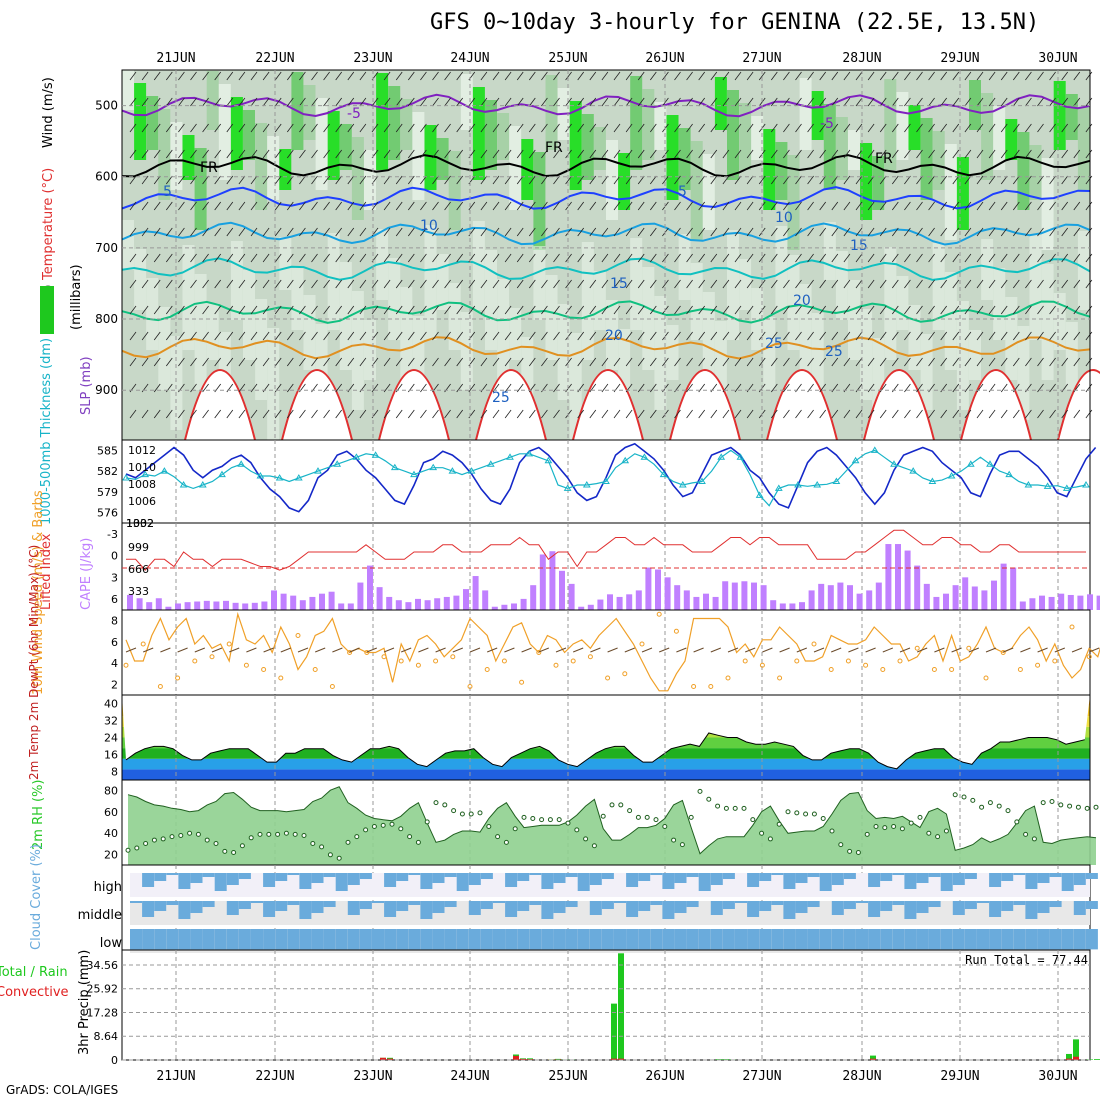 The image size is (1100, 1100). Describe the element at coordinates (36, 897) in the screenshot. I see `cloud-label: Cloud Cover (%)` at that location.